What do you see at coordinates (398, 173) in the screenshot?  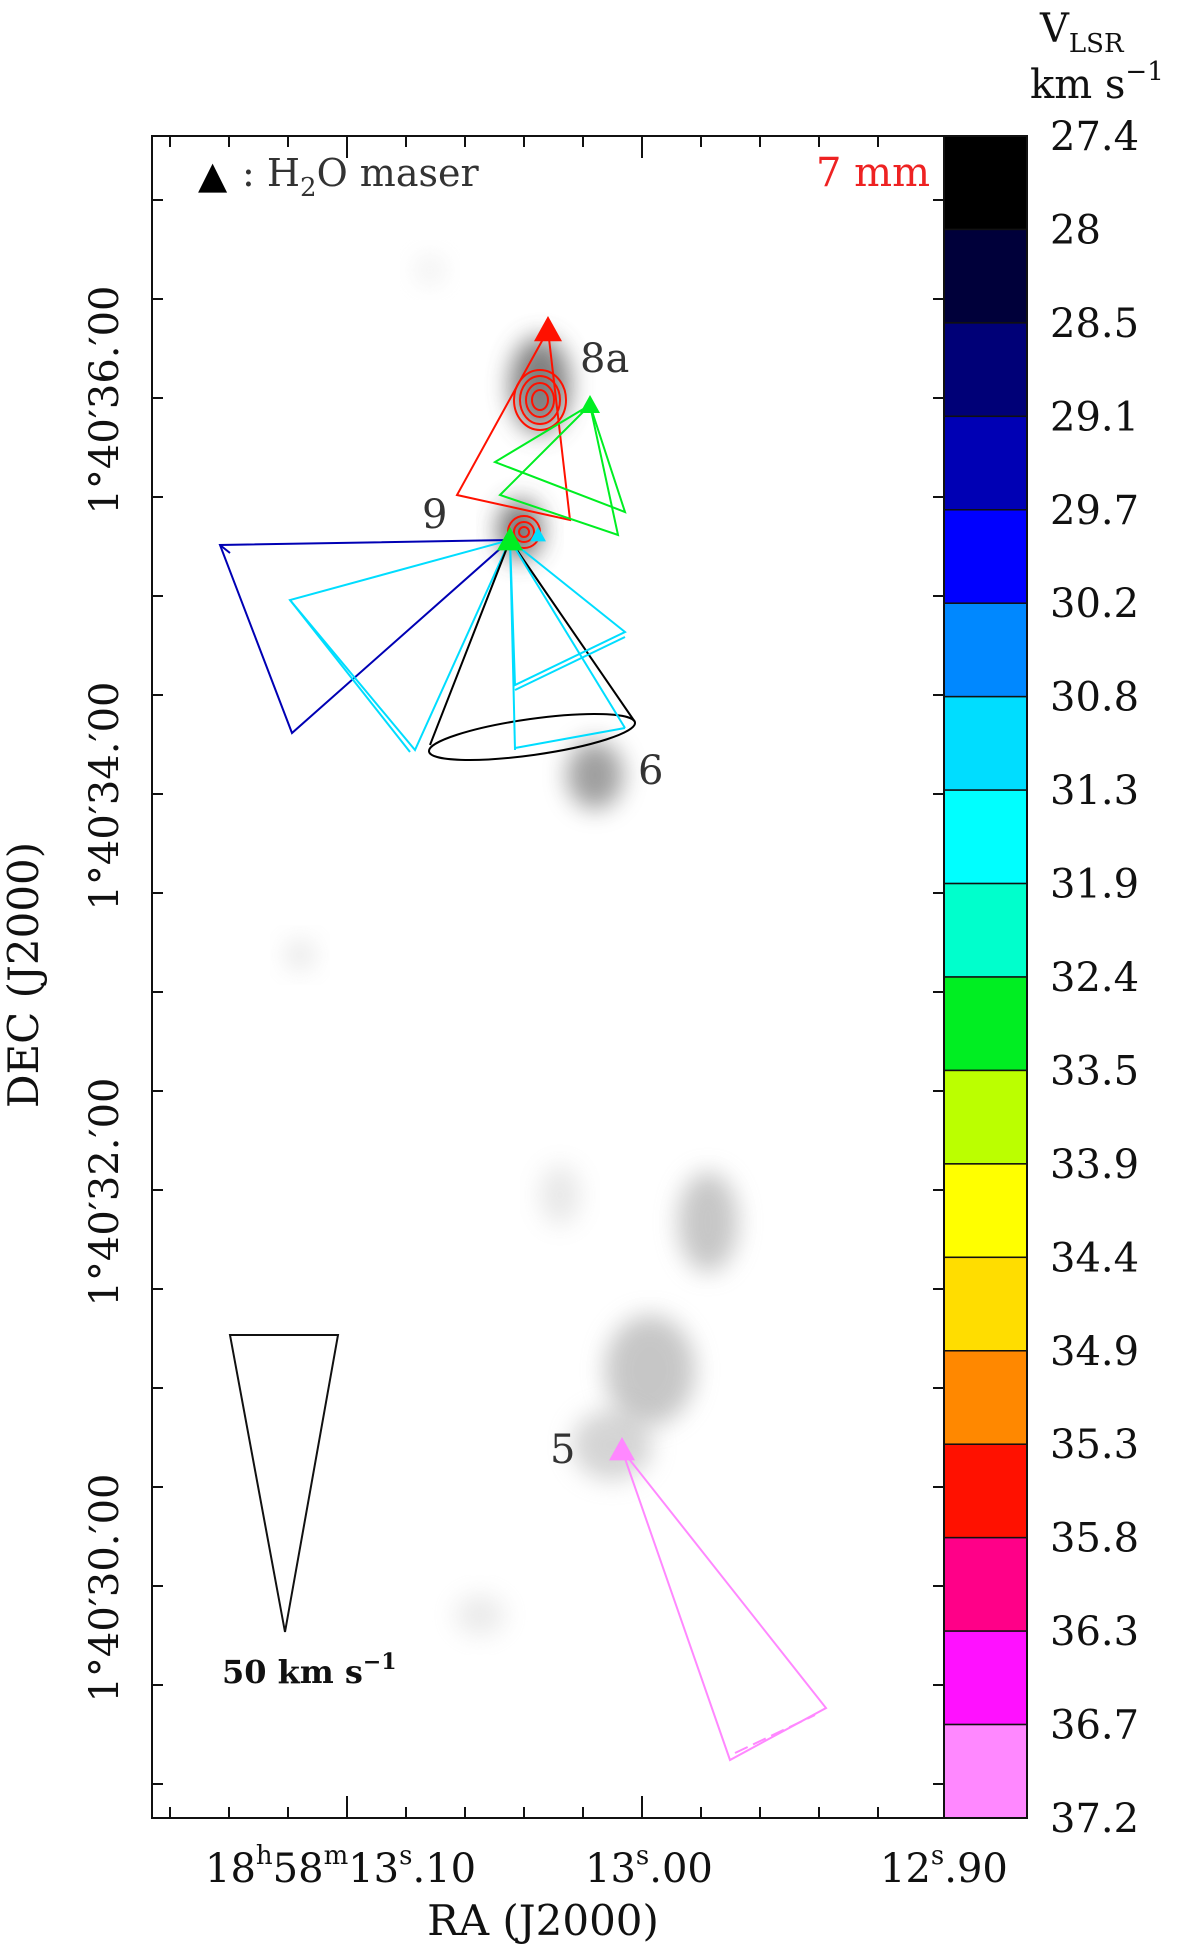 I see `legend-tail: O maser` at bounding box center [398, 173].